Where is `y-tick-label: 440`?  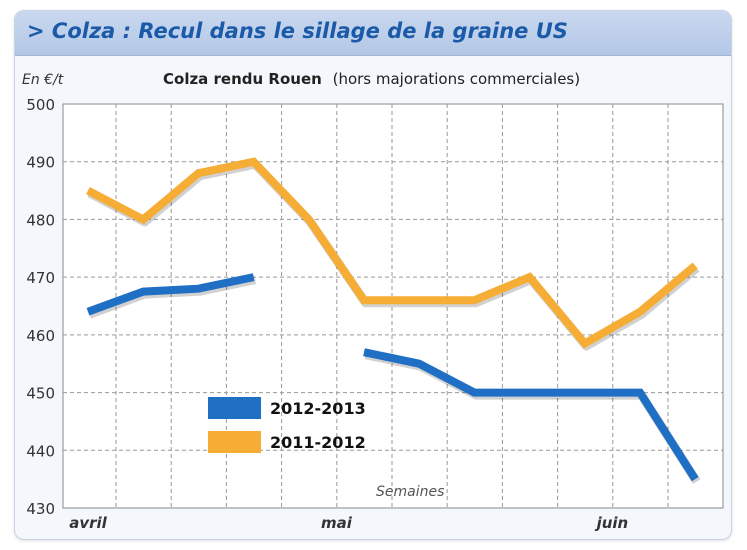
y-tick-label: 440 is located at coordinates (40, 451).